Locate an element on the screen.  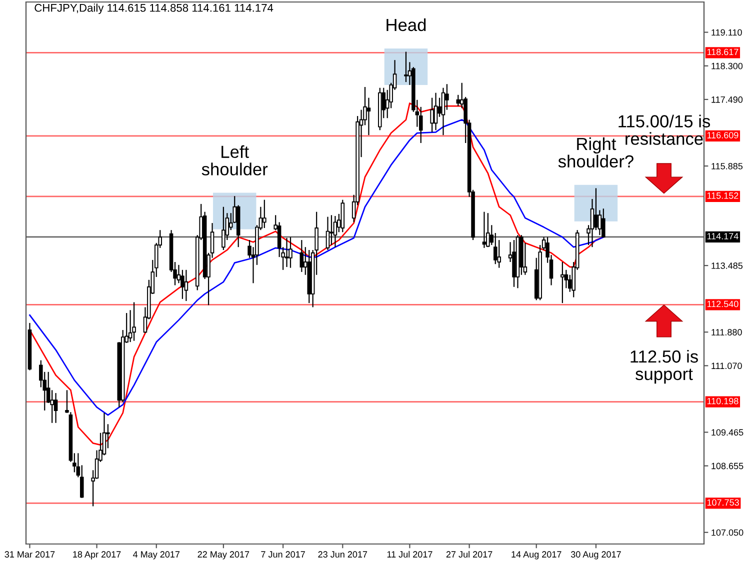
y-tick-label: 107.050 is located at coordinates (728, 532).